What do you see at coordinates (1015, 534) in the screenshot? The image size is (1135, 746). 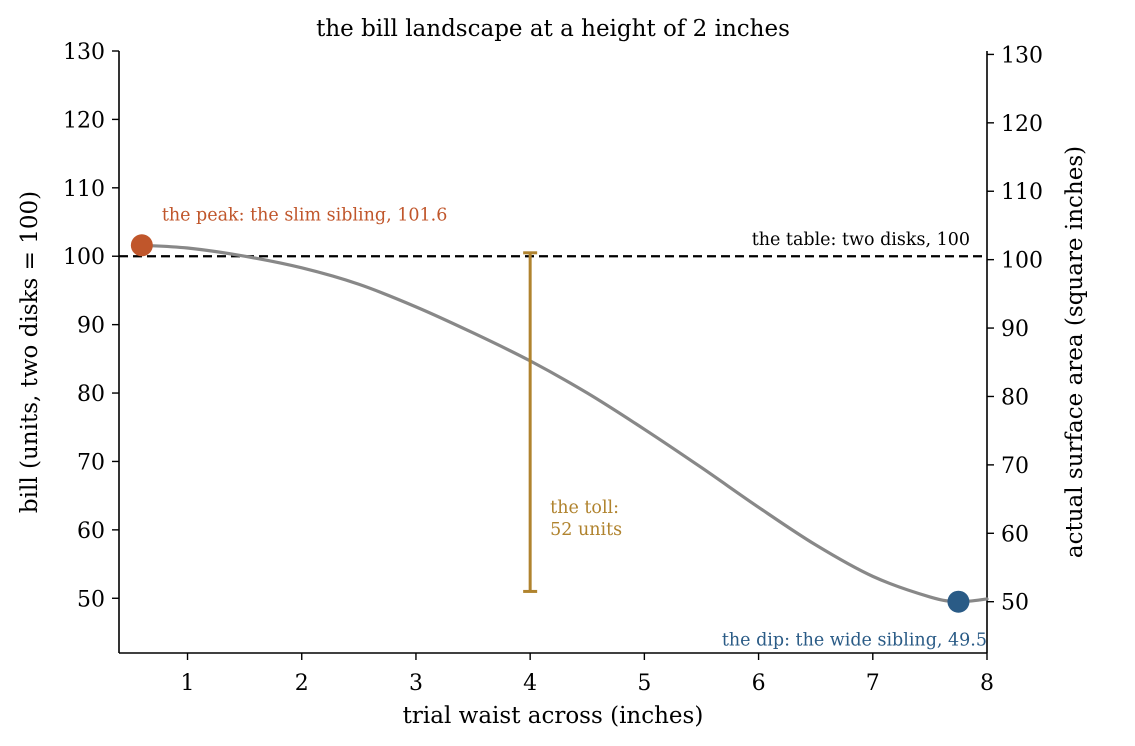 I see `y-right-tick-label: 60` at bounding box center [1015, 534].